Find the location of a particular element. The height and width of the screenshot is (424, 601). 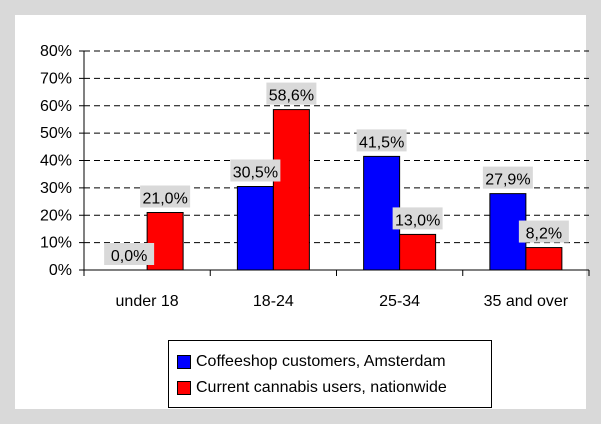

x-category-label: 18-24 is located at coordinates (273, 301).